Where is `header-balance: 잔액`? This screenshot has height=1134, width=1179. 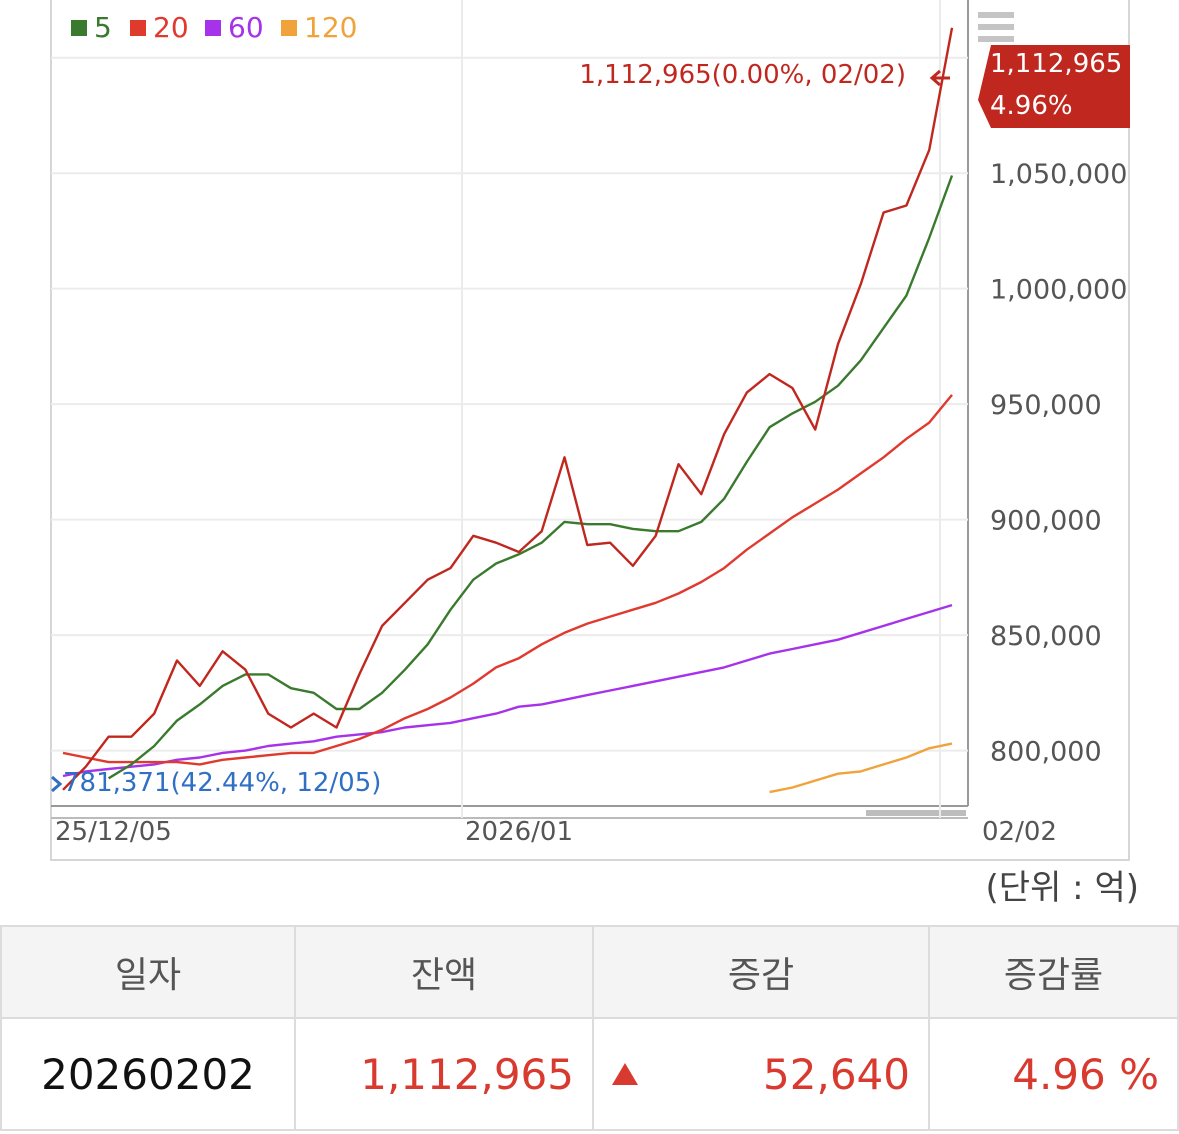
header-balance: 잔액 is located at coordinates (444, 972).